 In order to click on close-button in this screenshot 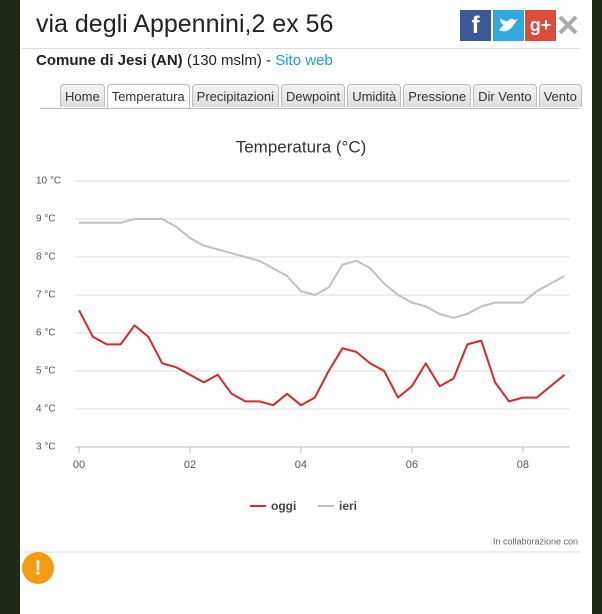, I will do `click(568, 25)`.